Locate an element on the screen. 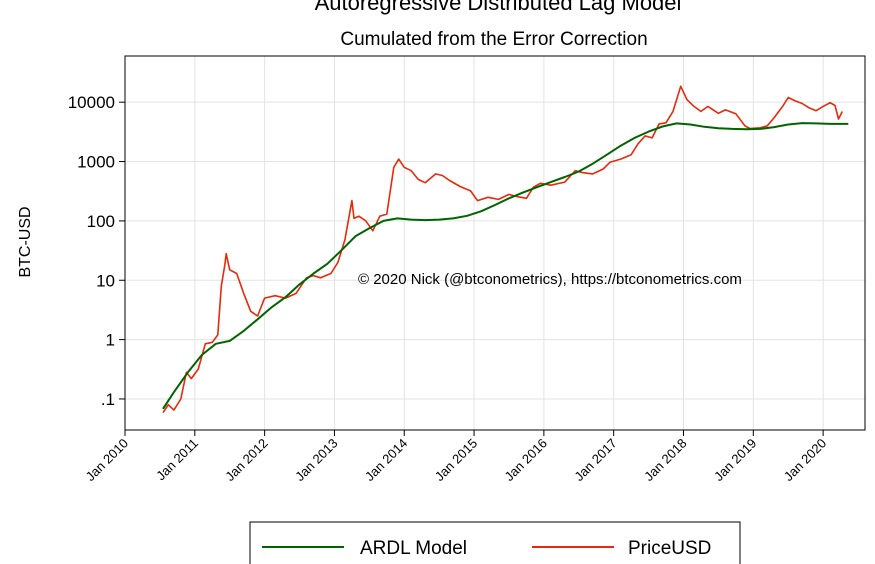 The width and height of the screenshot is (875, 564). legend-label-ardl-model: ARDL Model is located at coordinates (413, 548).